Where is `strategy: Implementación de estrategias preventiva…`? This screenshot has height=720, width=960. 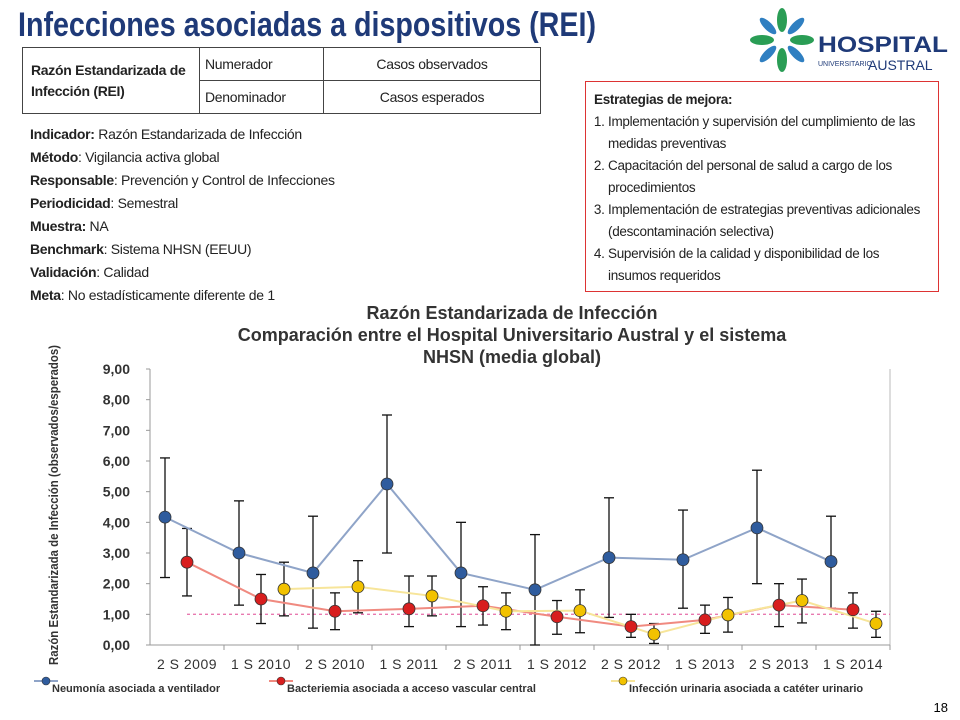 strategy: Implementación de estrategias preventiva… is located at coordinates (767, 221).